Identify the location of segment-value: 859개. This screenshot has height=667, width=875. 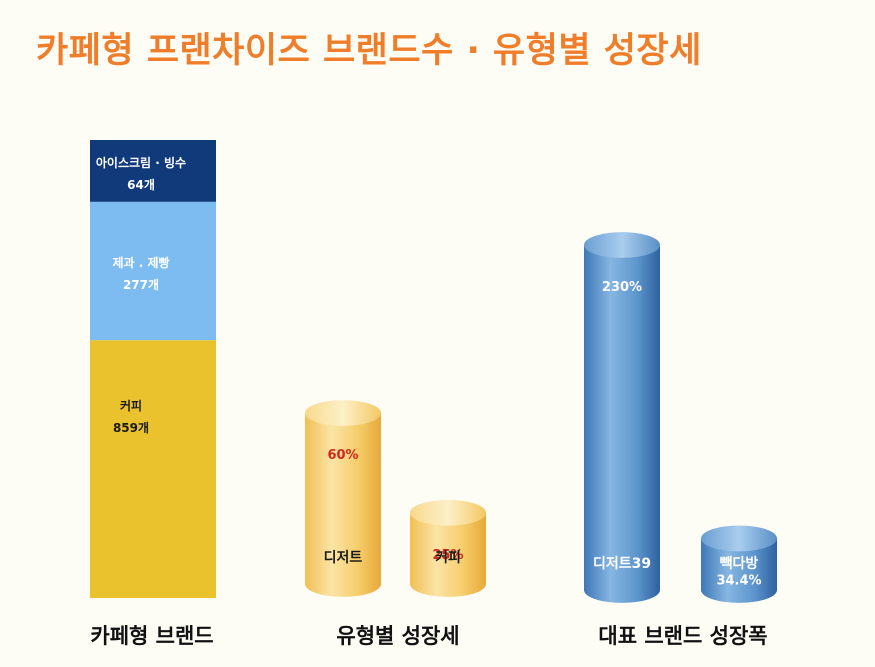
(131, 428).